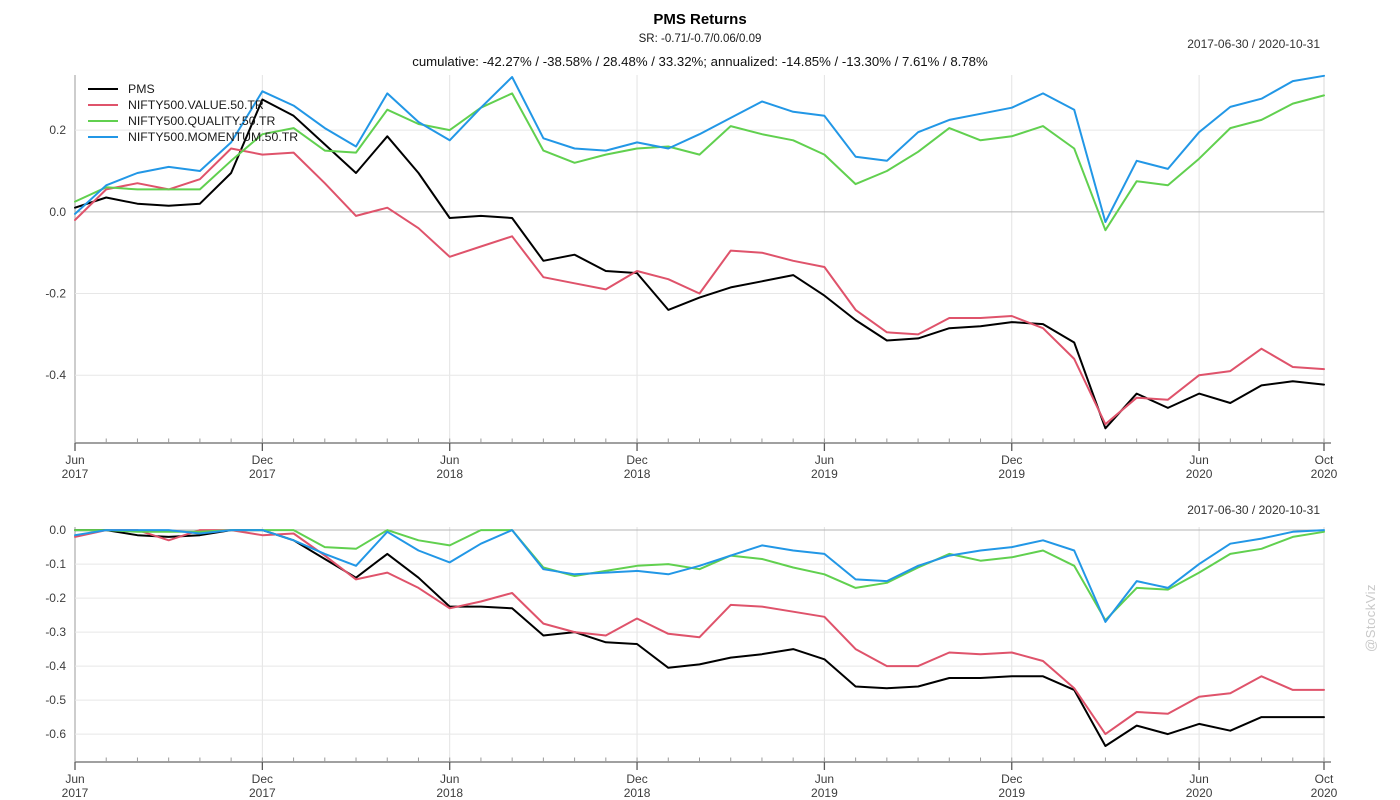  I want to click on legend-label: NIFTY500.MOMENTUM.50.TR, so click(213, 137).